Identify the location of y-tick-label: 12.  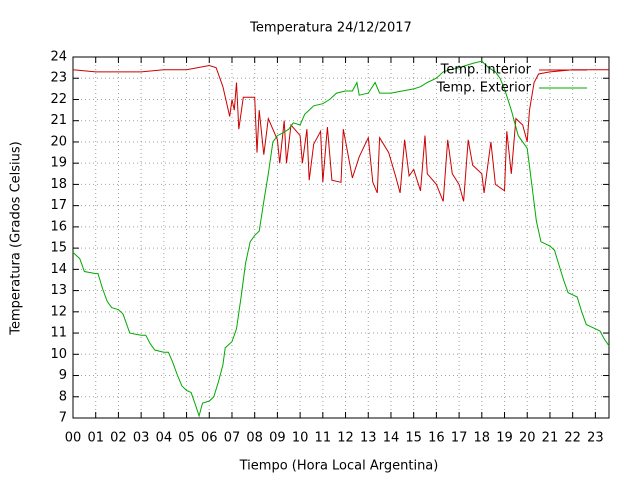
(58, 311).